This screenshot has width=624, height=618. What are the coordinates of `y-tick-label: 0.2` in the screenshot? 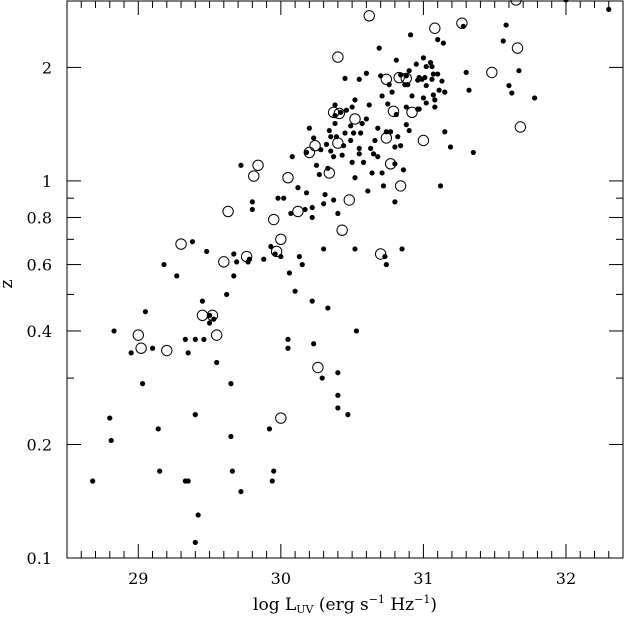 It's located at (39, 444).